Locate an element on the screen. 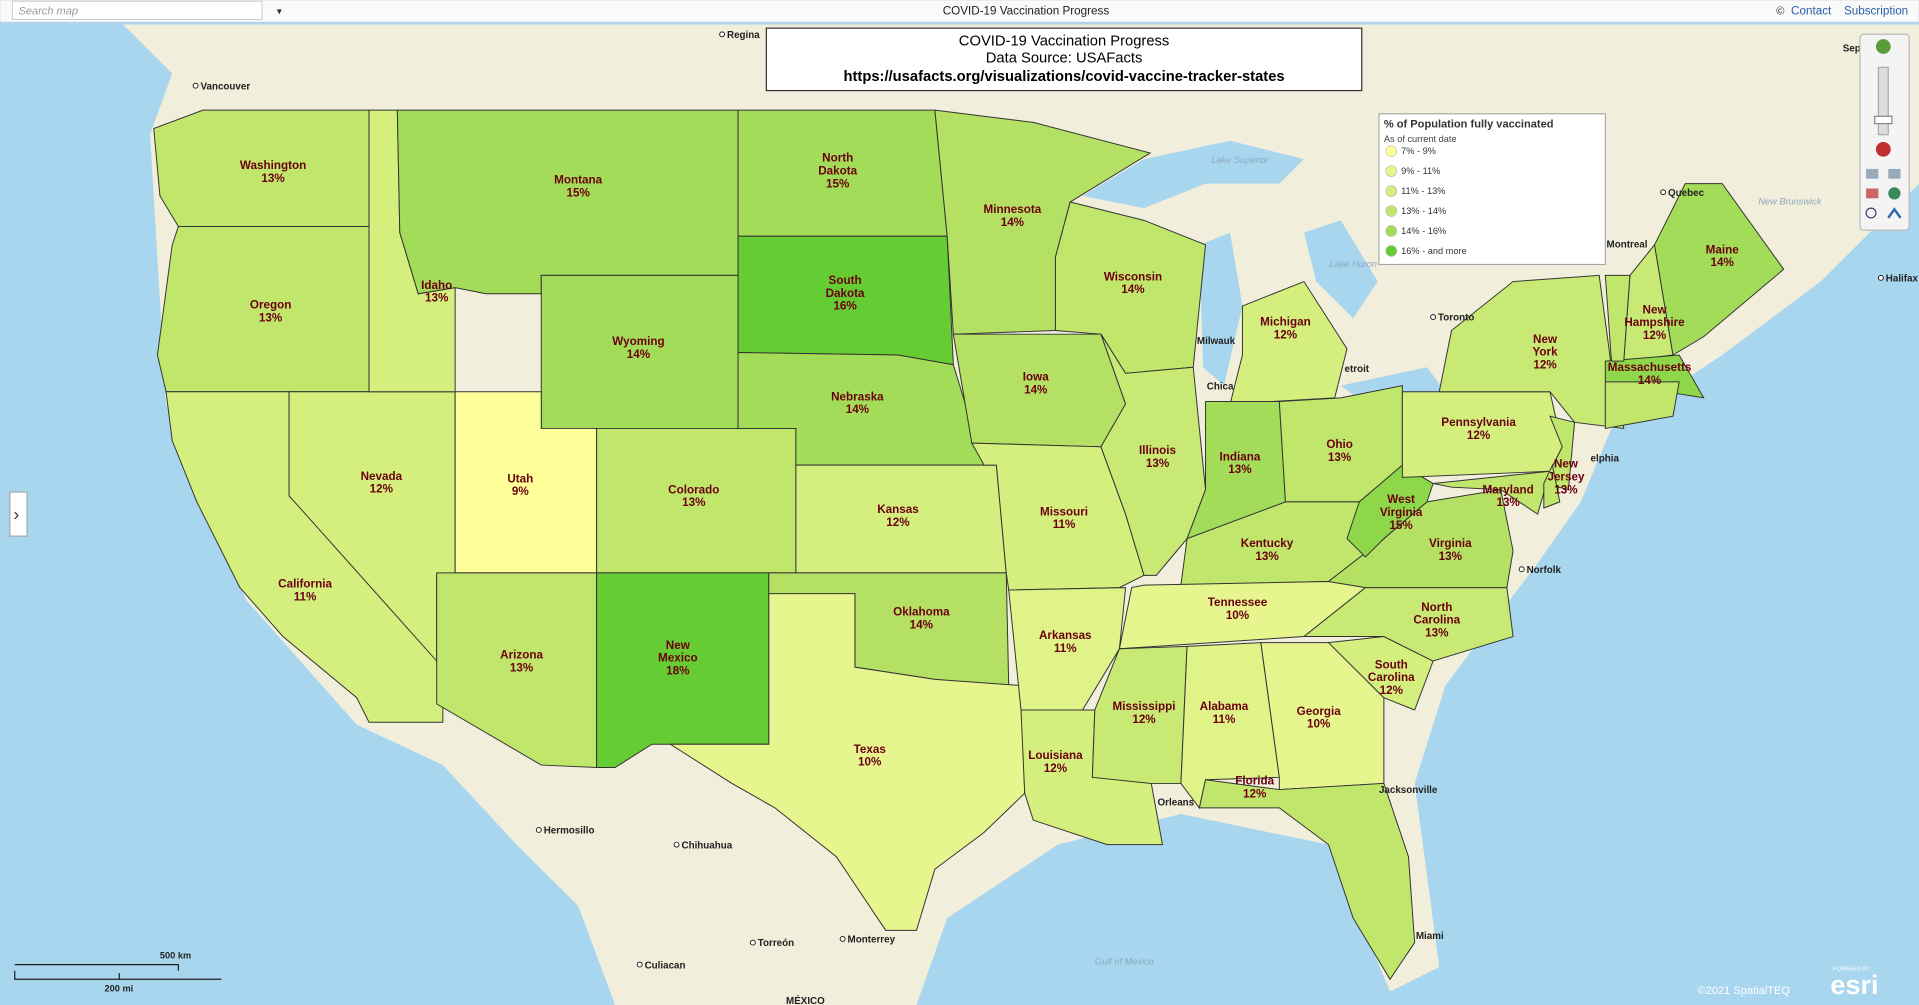 The image size is (1919, 1005). state-name: Hampshire is located at coordinates (1654, 322).